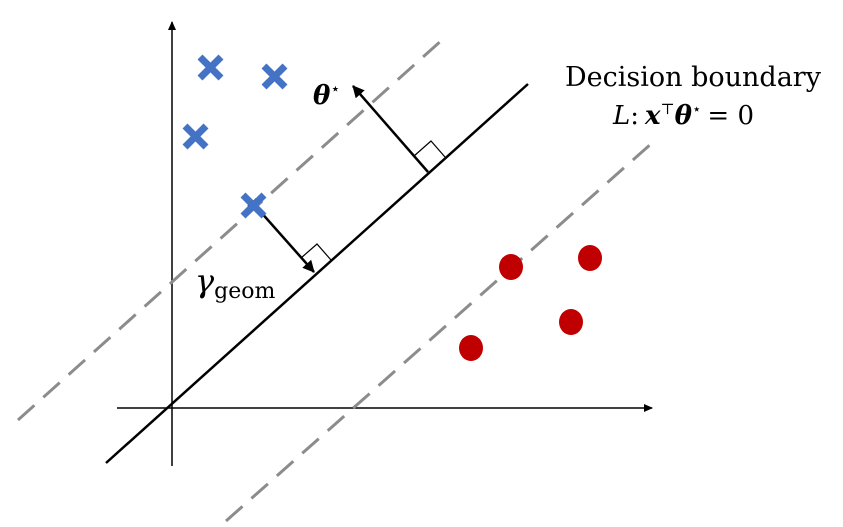 The width and height of the screenshot is (843, 527). Describe the element at coordinates (429, 149) in the screenshot. I see `right-angle-marker-theta` at that location.